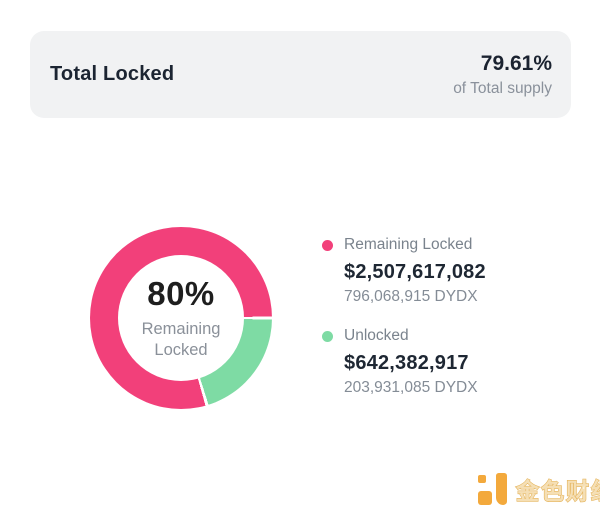 Image resolution: width=600 pixels, height=512 pixels. I want to click on jinse-logo-icon, so click(492, 489).